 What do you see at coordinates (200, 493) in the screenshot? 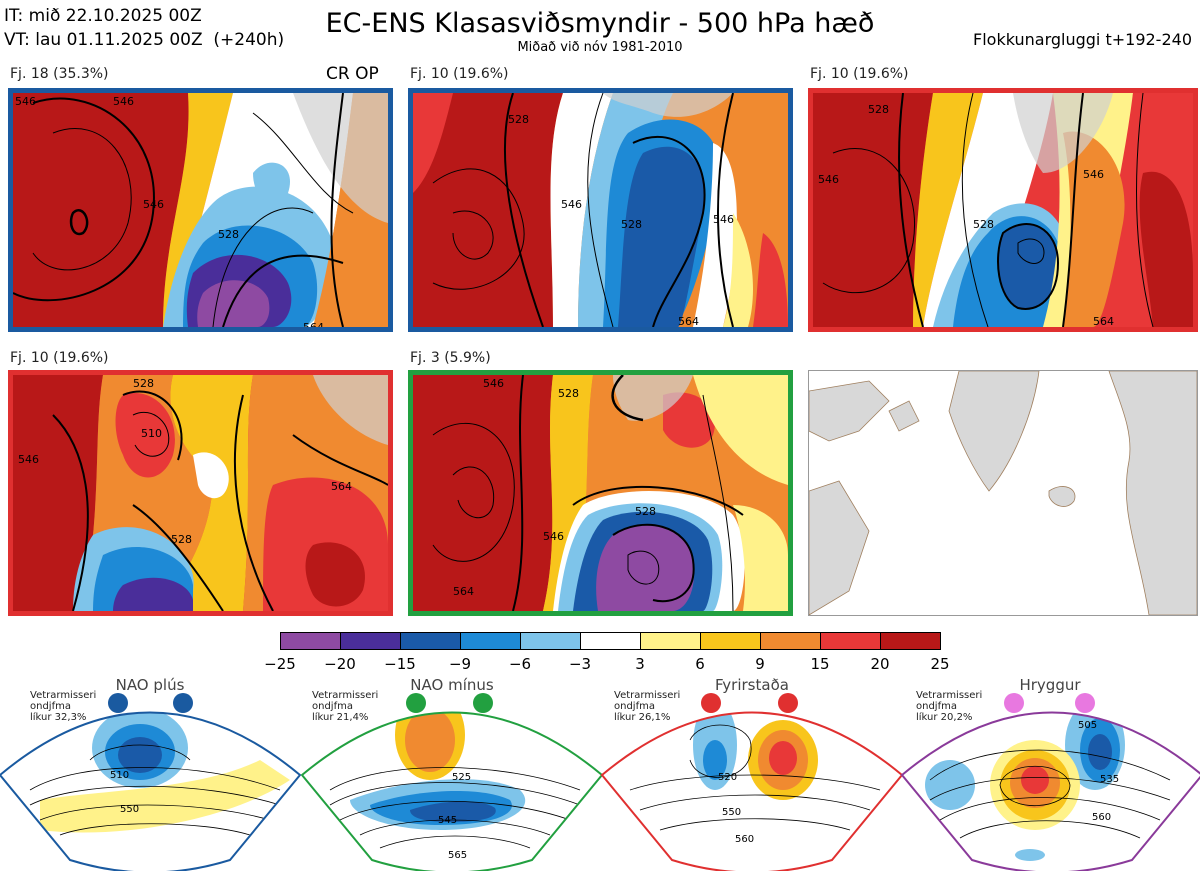
I see `cluster-map-4: 528 510 546 528 564` at bounding box center [200, 493].